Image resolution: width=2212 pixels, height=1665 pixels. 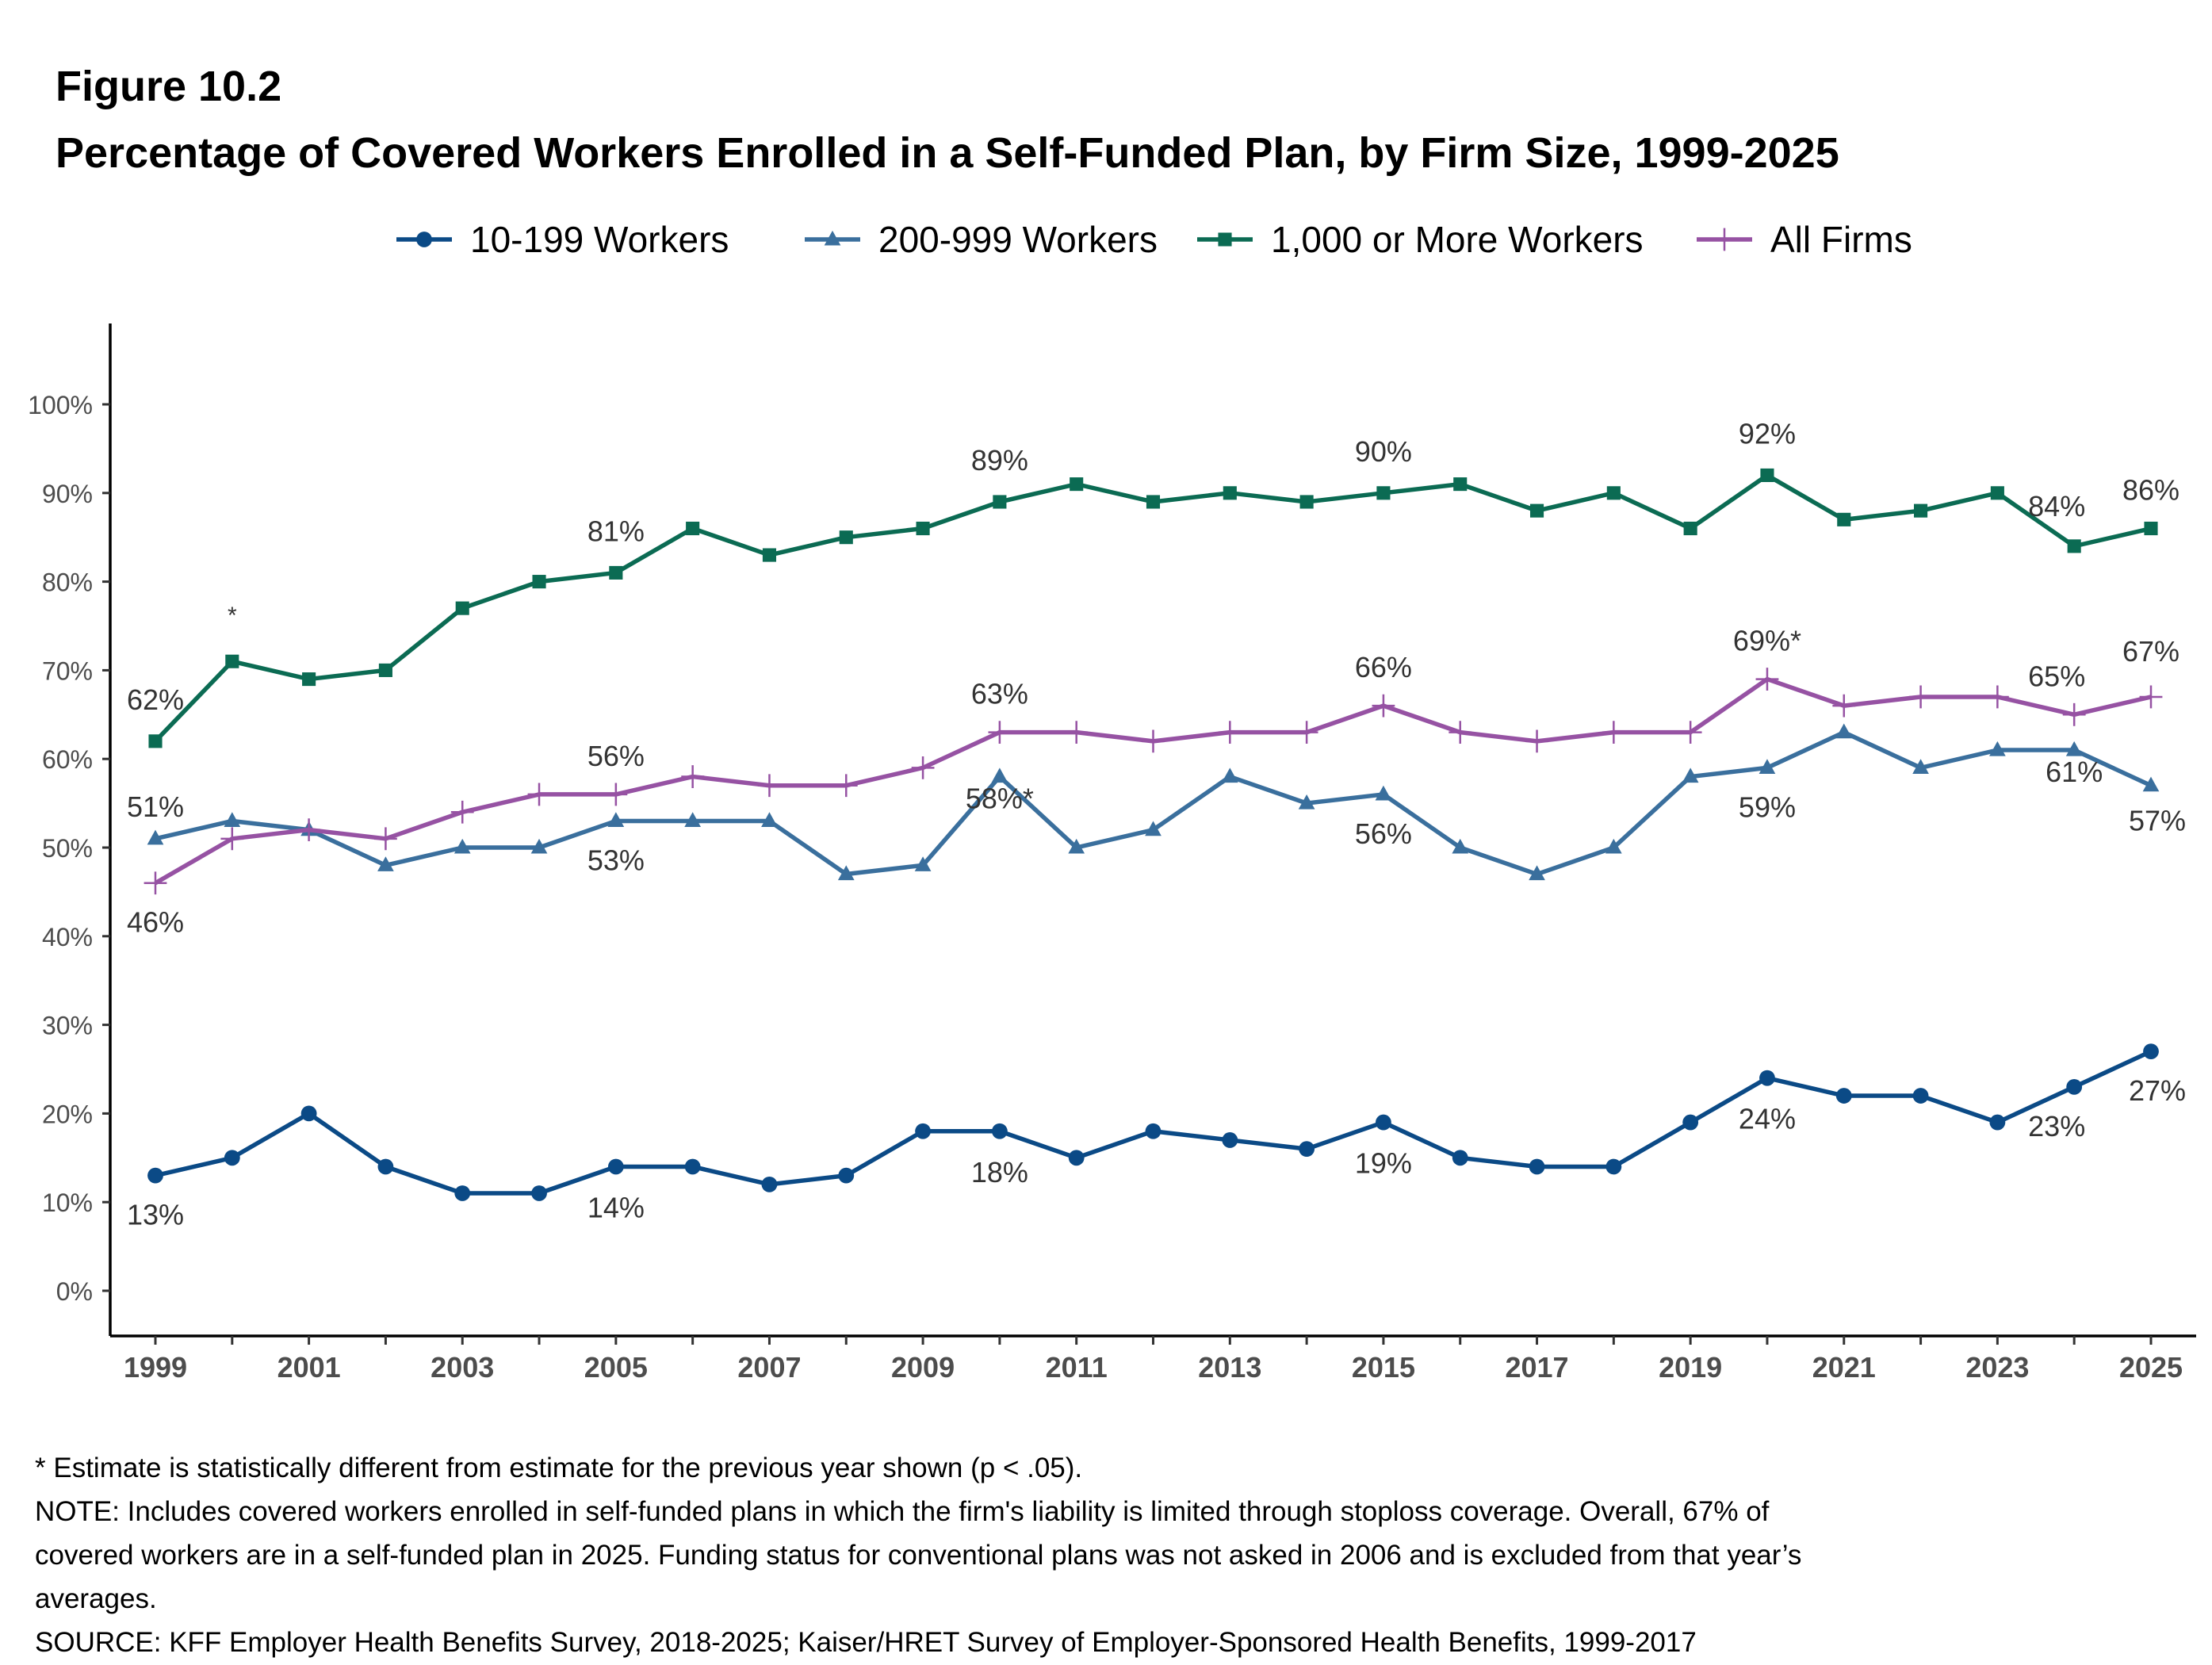 What do you see at coordinates (67, 848) in the screenshot?
I see `y-tick-label: 50%` at bounding box center [67, 848].